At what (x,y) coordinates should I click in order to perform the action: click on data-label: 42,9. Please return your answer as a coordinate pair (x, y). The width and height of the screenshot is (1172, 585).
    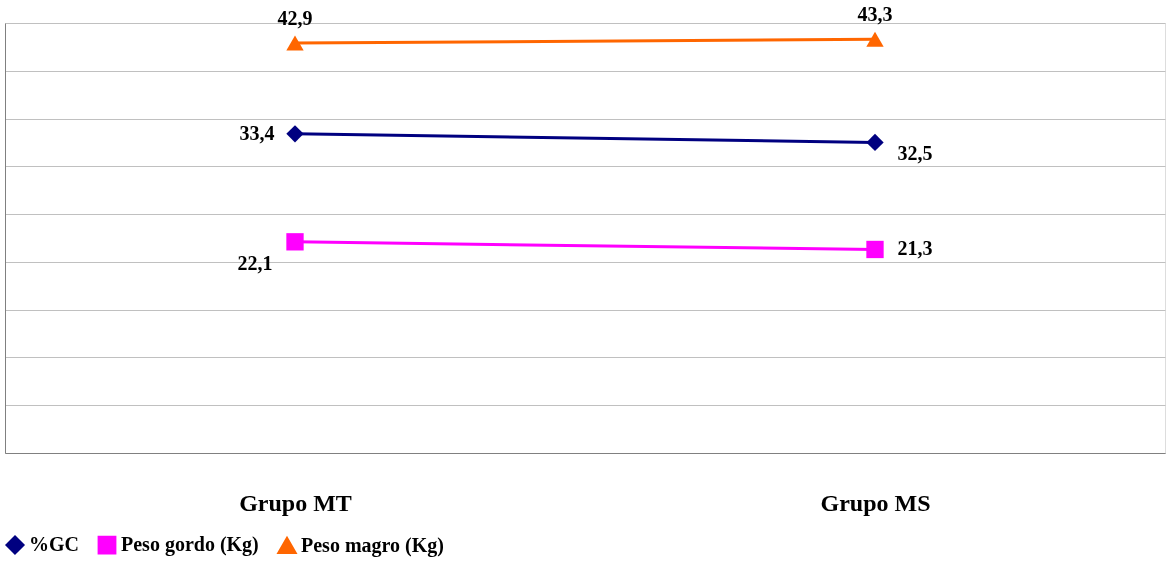
    Looking at the image, I should click on (295, 18).